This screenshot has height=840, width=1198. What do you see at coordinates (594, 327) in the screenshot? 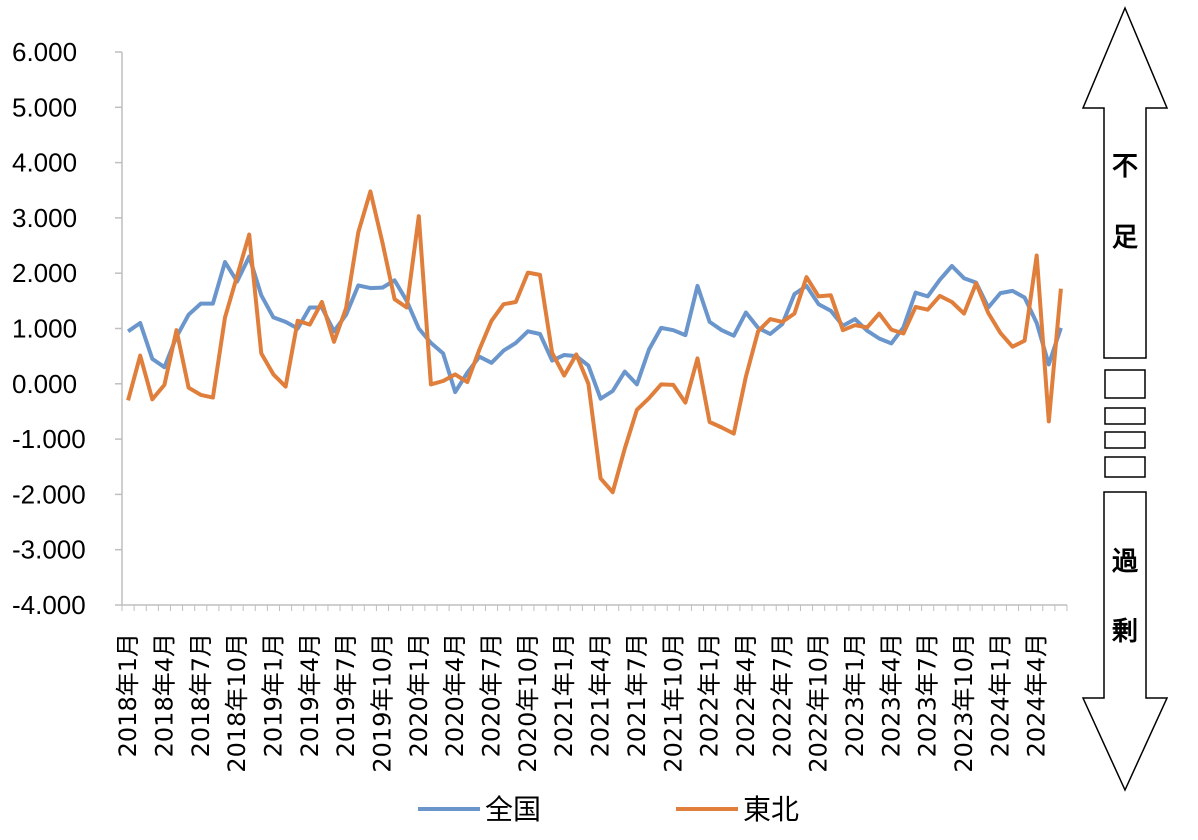
I see `series-line-zenkoku` at bounding box center [594, 327].